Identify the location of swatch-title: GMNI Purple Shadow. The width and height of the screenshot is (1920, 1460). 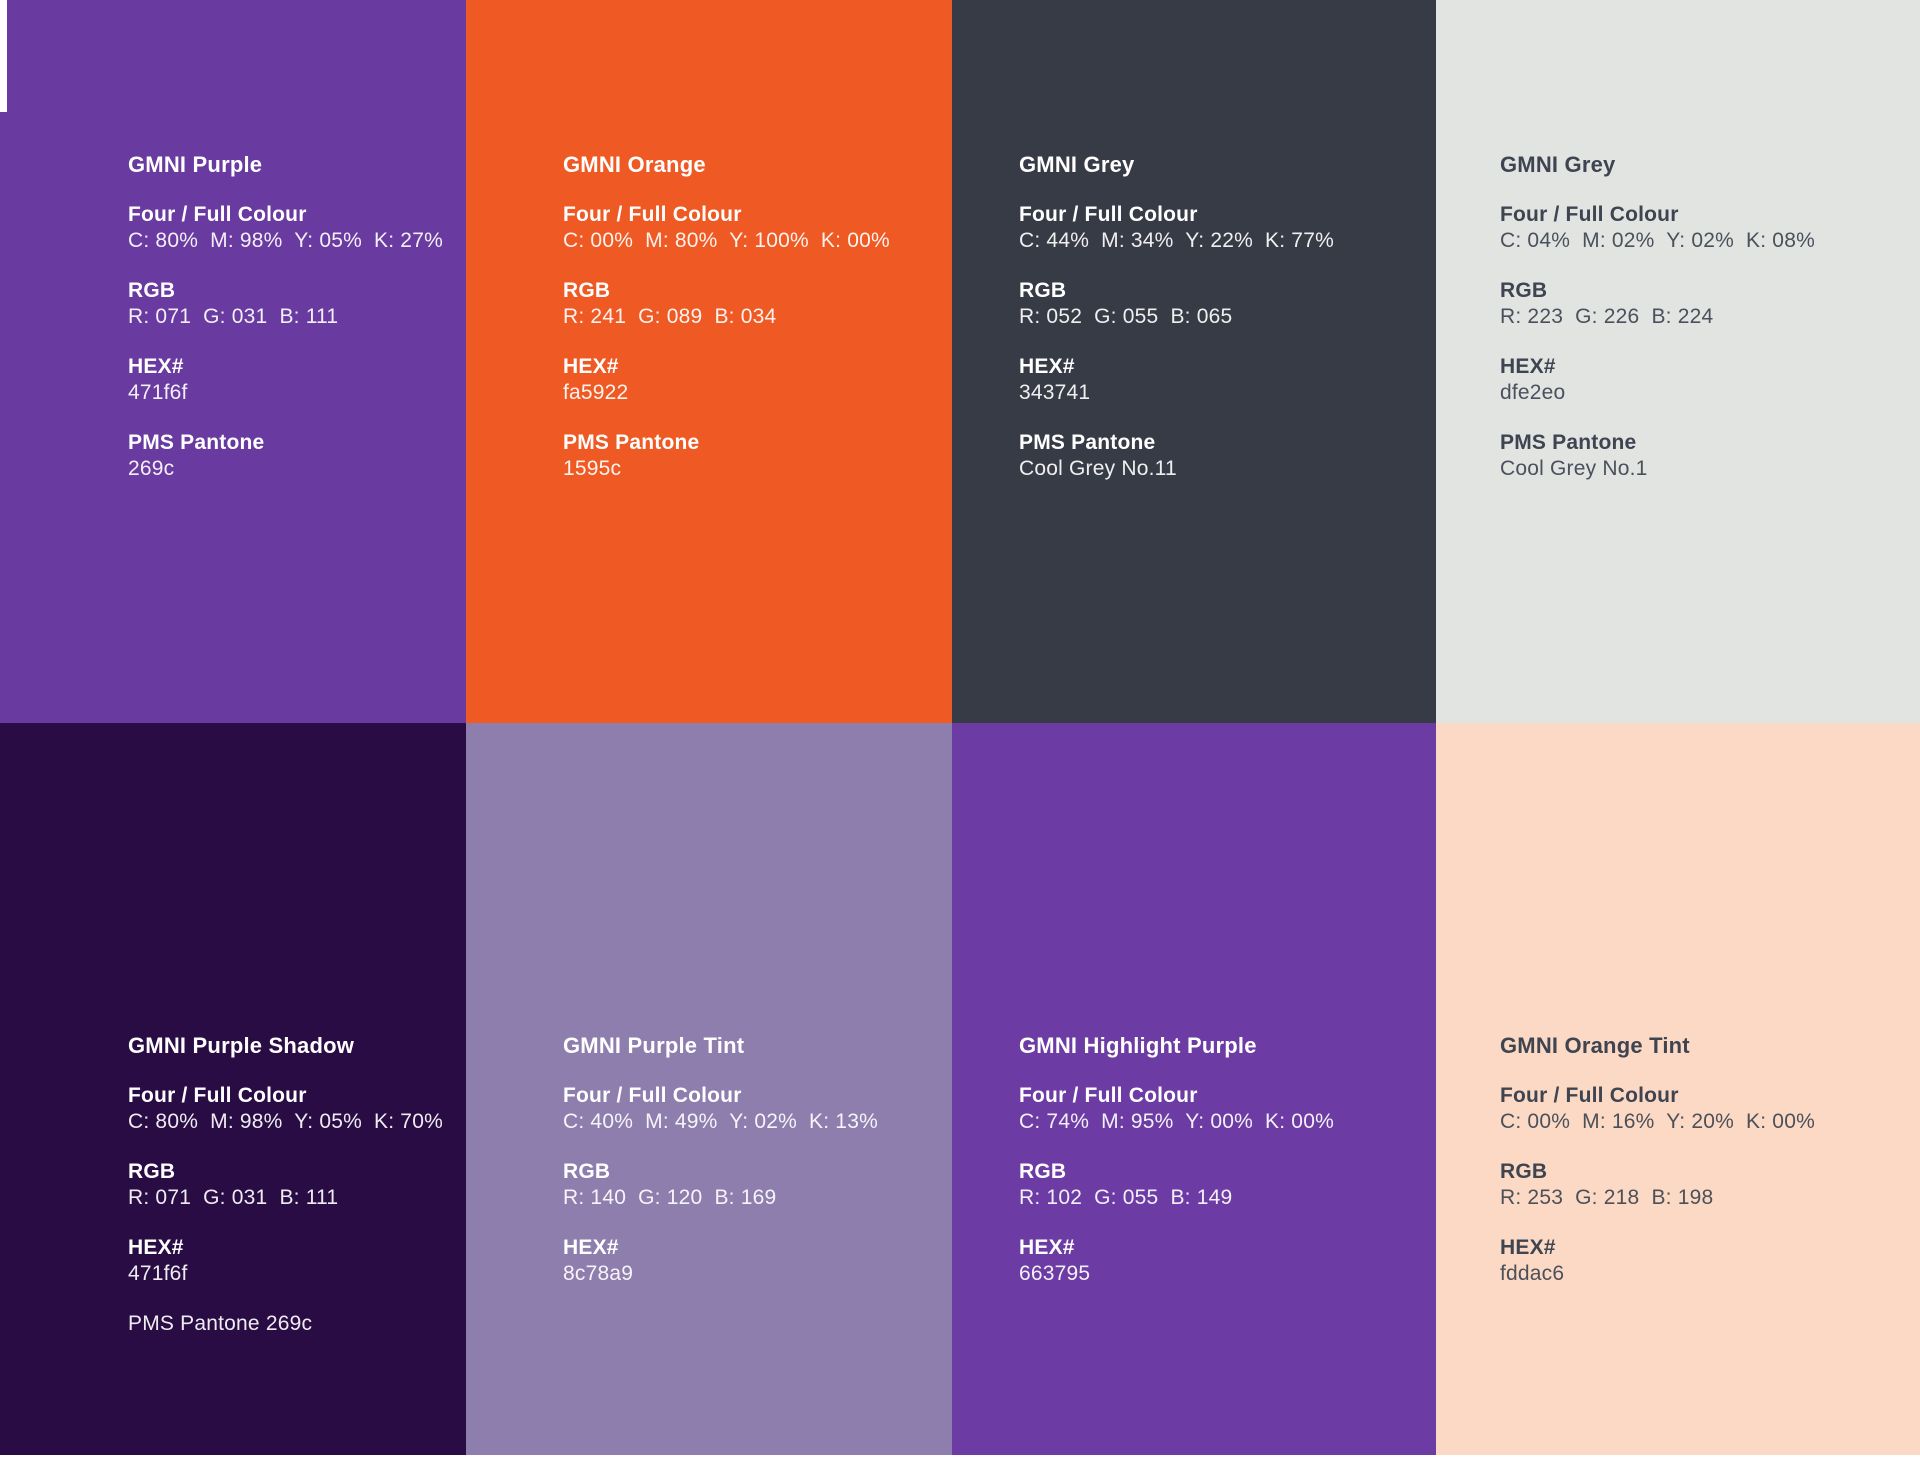
(241, 1045).